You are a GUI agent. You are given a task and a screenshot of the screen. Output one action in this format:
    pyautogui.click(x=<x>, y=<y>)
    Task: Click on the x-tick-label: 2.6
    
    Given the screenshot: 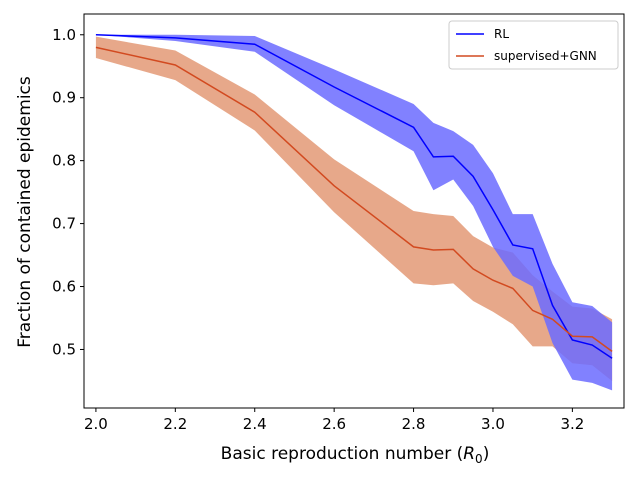 What is the action you would take?
    pyautogui.click(x=334, y=424)
    